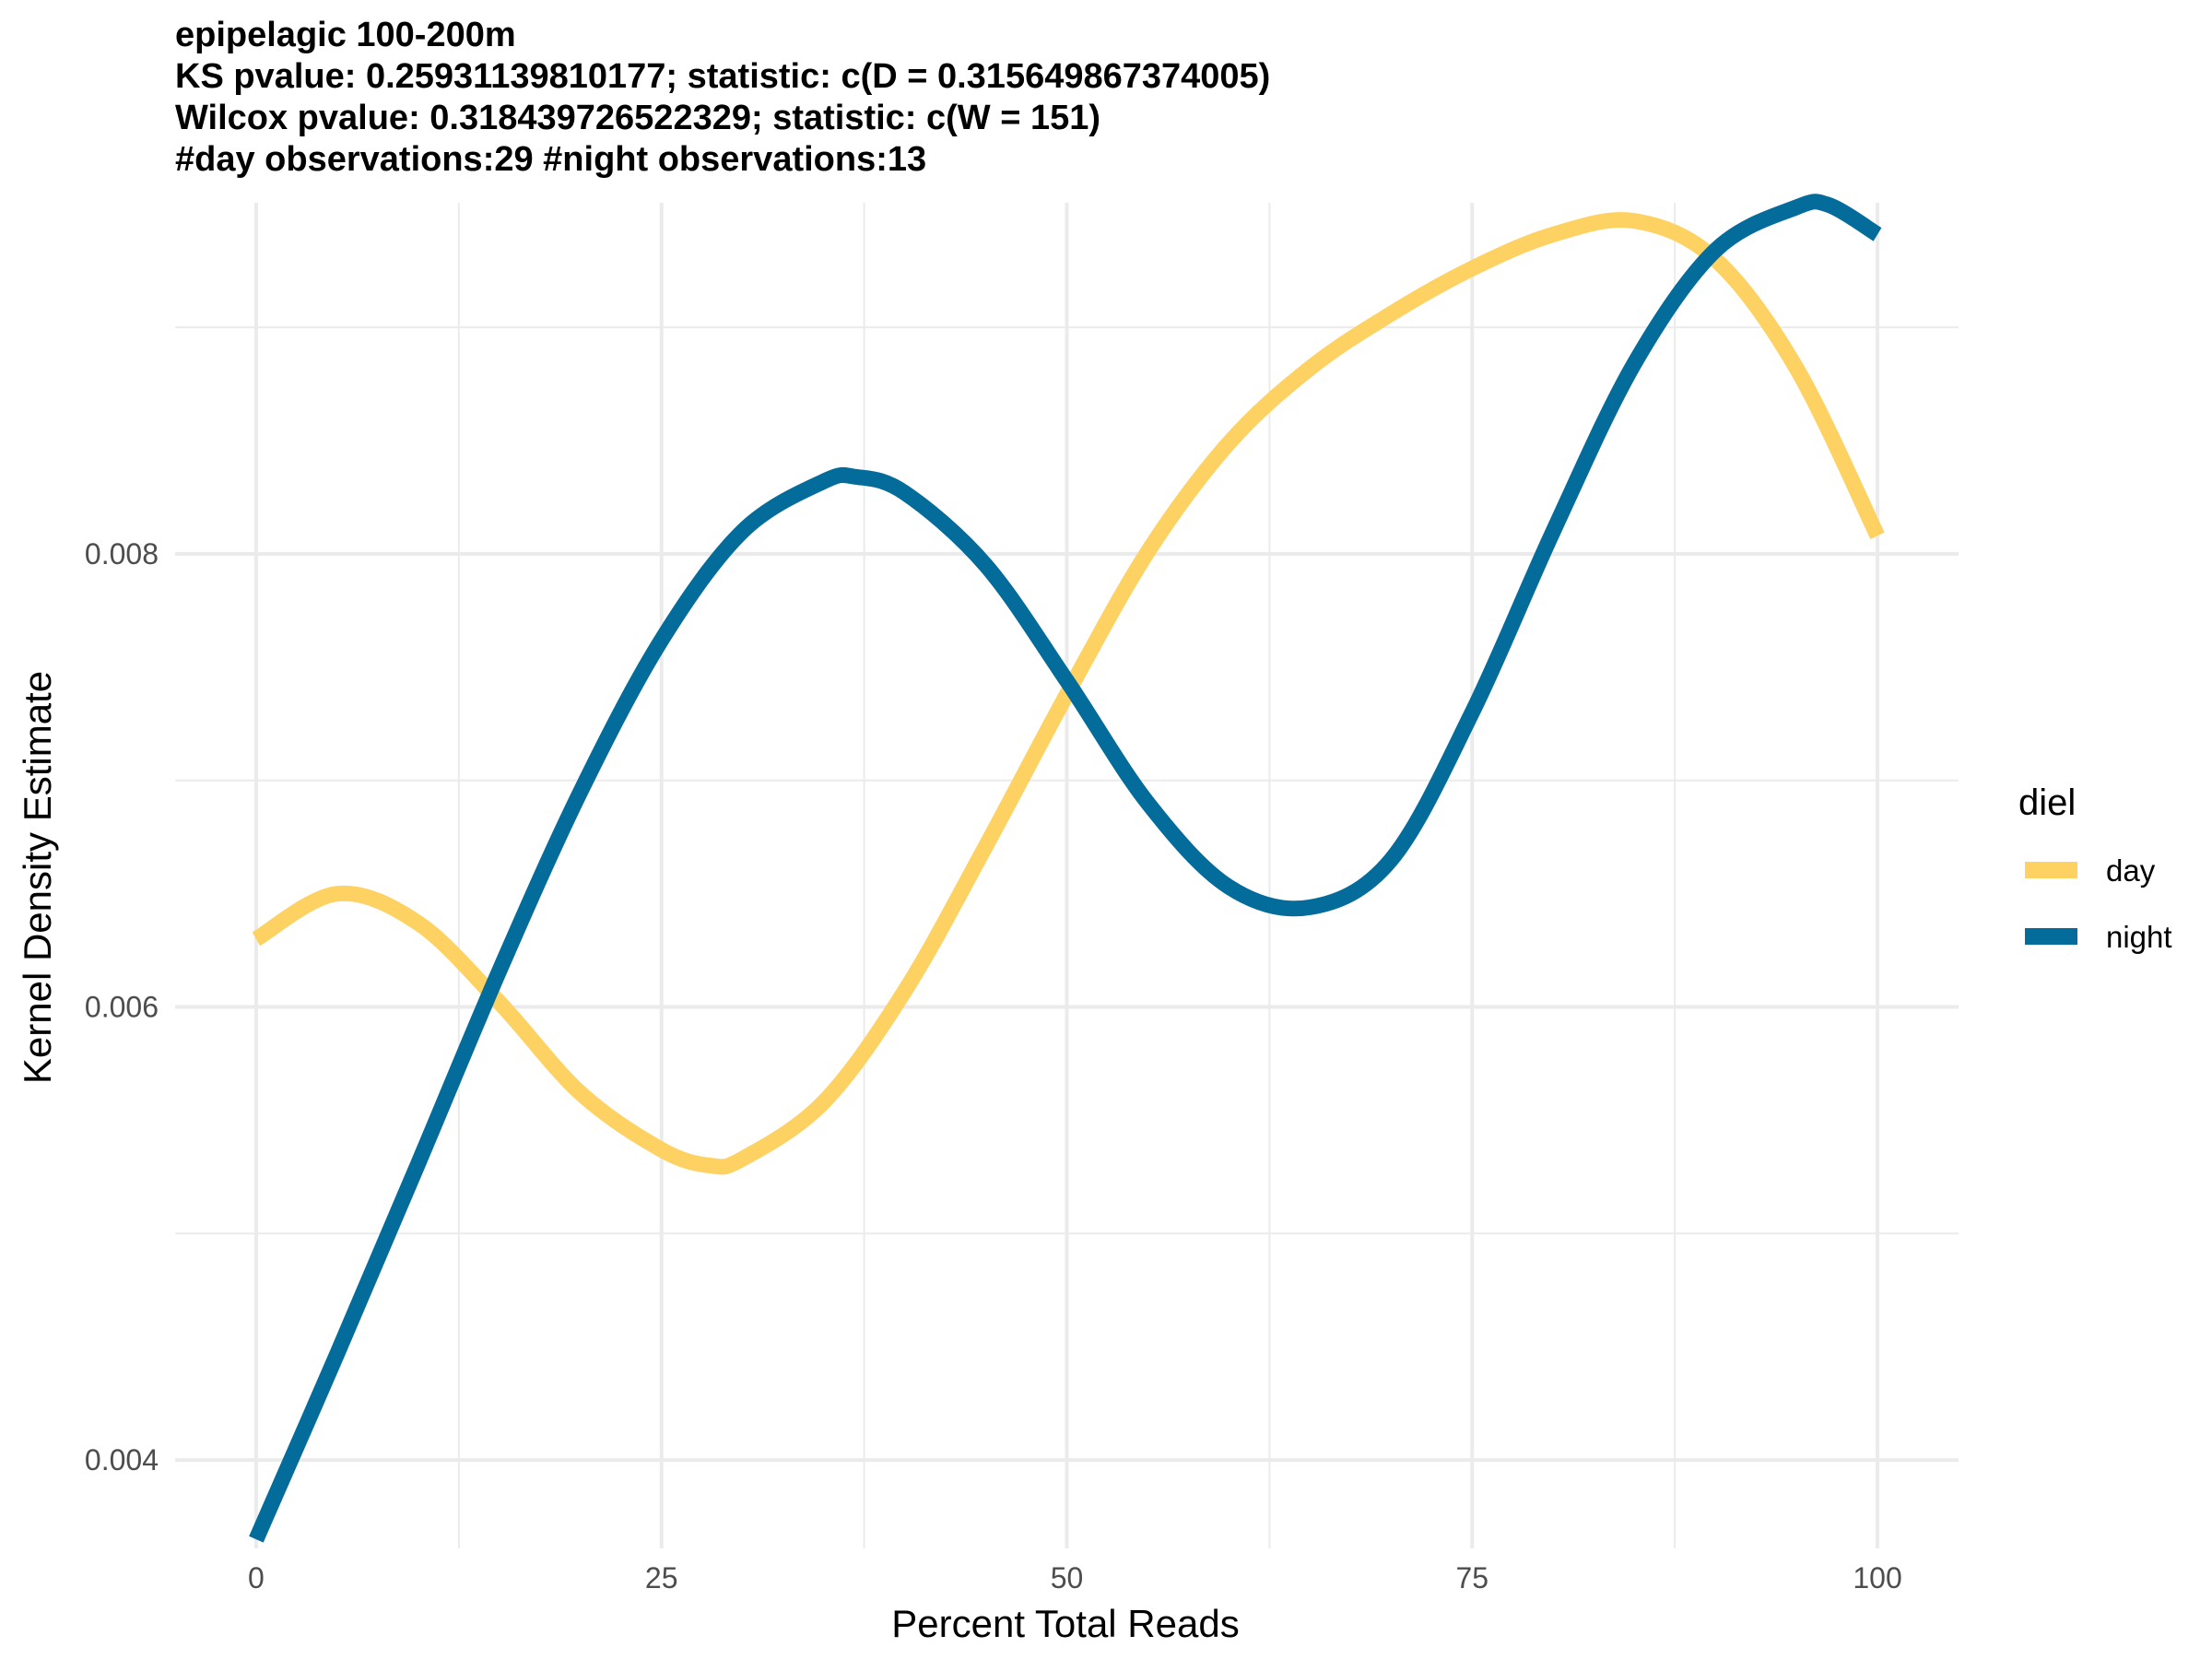 The width and height of the screenshot is (2212, 1659). What do you see at coordinates (2139, 937) in the screenshot?
I see `legend-label-night: night` at bounding box center [2139, 937].